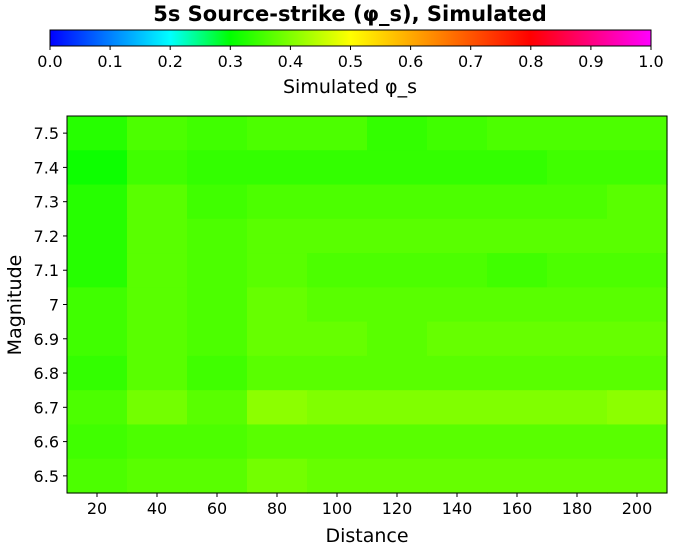 The width and height of the screenshot is (700, 550). What do you see at coordinates (46, 202) in the screenshot?
I see `y-tick-label: 7.3` at bounding box center [46, 202].